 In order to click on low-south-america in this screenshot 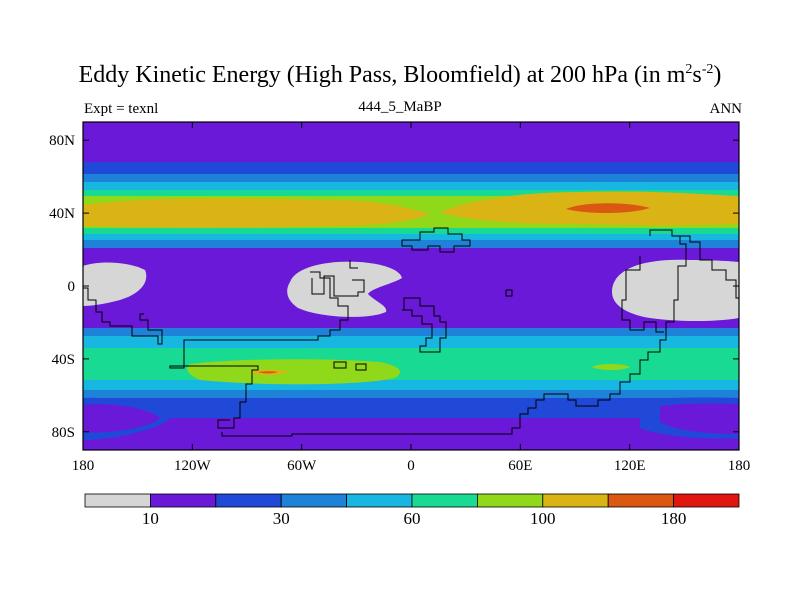, I will do `click(344, 289)`.